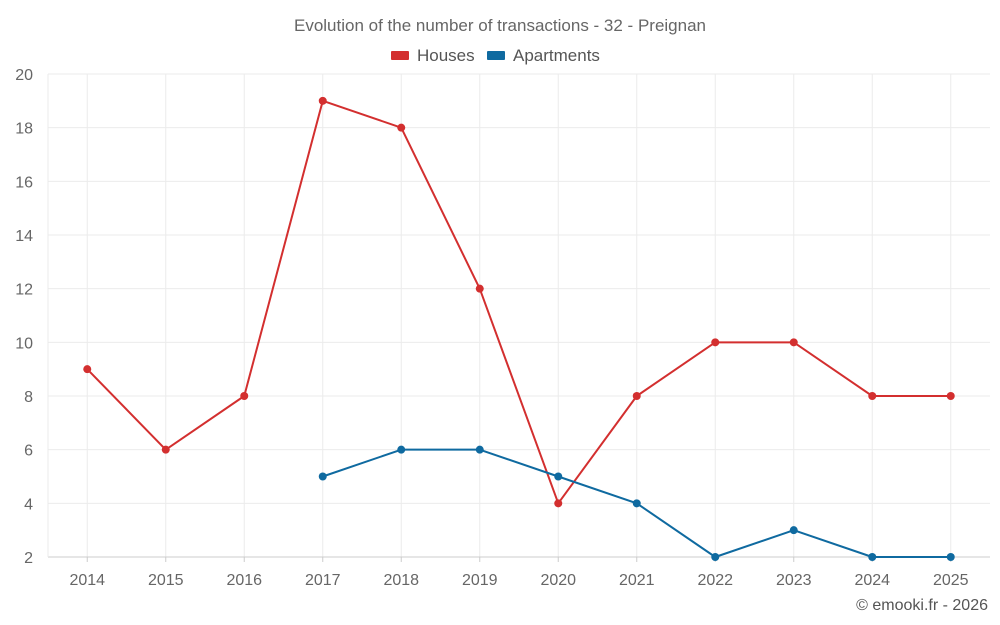 This screenshot has height=625, width=1000. I want to click on data-point-houses-2022, so click(715, 342).